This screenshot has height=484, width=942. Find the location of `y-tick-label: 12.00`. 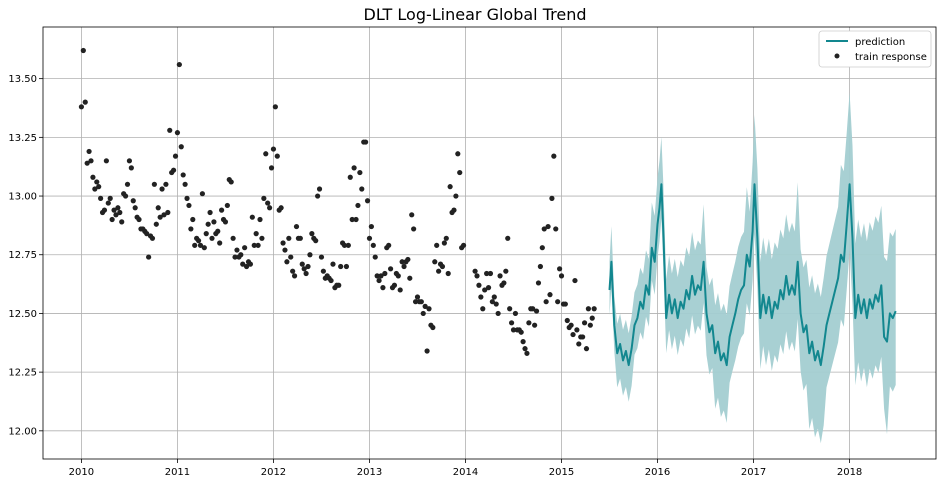

y-tick-label: 12.00 is located at coordinates (22, 431).